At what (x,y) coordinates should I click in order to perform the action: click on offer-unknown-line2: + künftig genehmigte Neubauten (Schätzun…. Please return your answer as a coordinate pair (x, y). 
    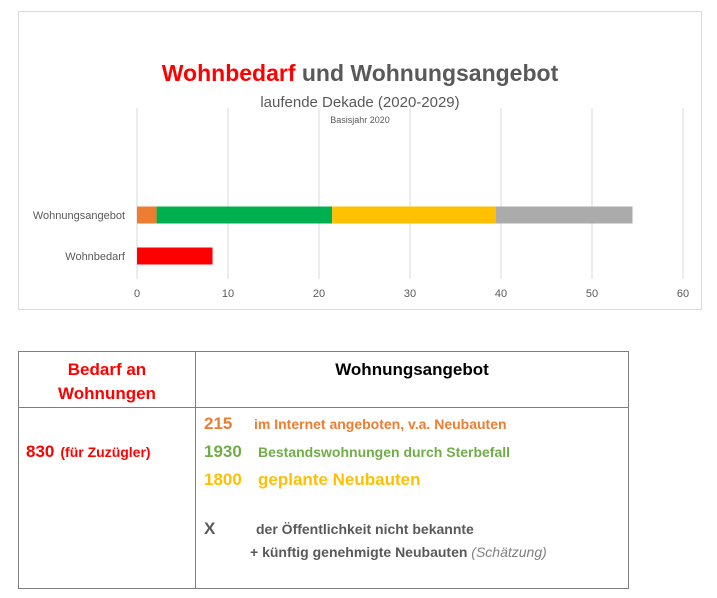
    Looking at the image, I should click on (398, 552).